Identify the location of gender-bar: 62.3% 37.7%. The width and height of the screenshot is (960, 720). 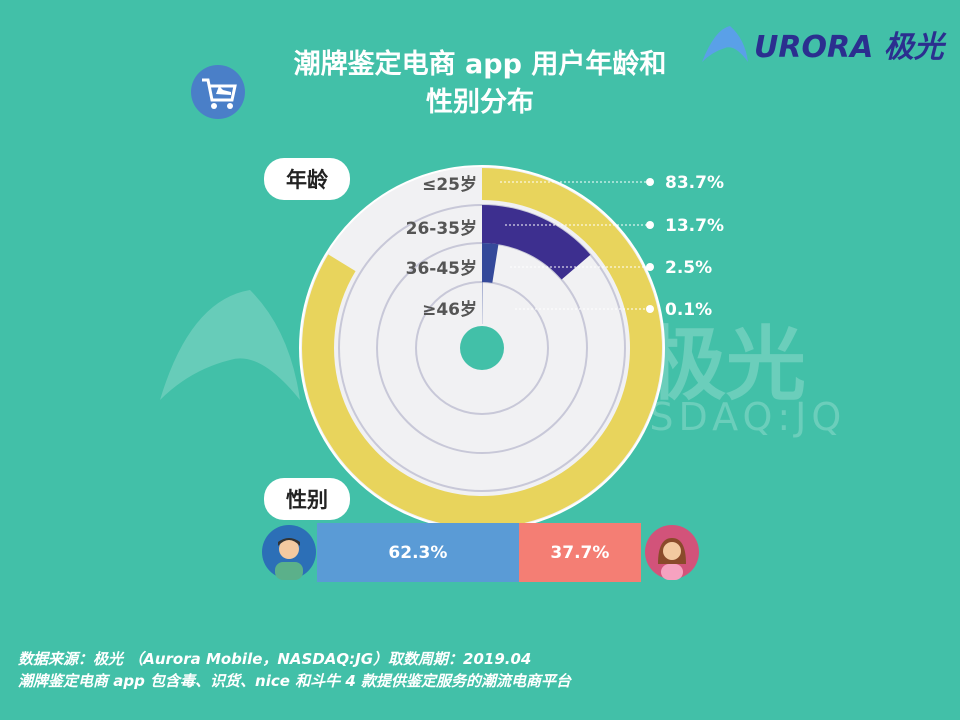
(479, 552).